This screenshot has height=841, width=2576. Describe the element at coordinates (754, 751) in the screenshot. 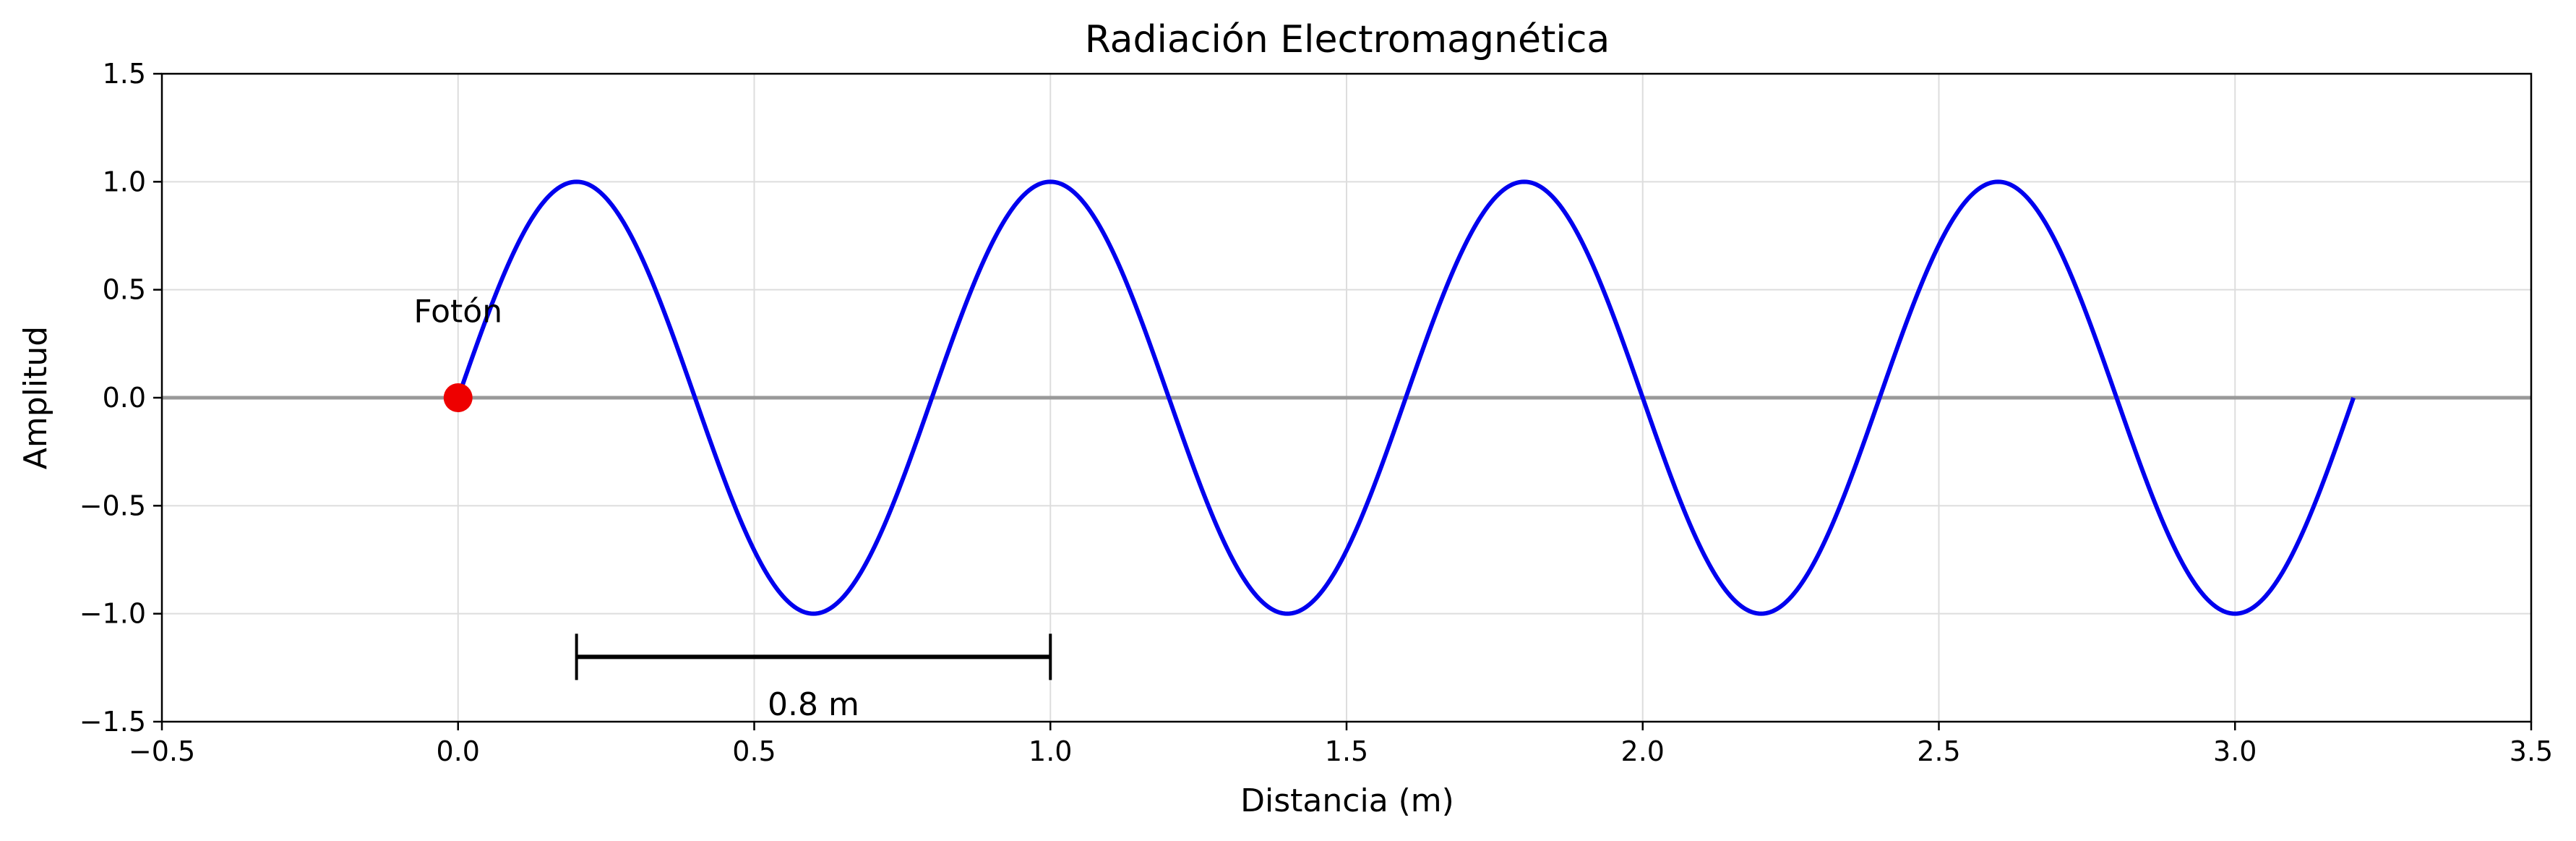

I see `x-tick-label: 0.5` at that location.